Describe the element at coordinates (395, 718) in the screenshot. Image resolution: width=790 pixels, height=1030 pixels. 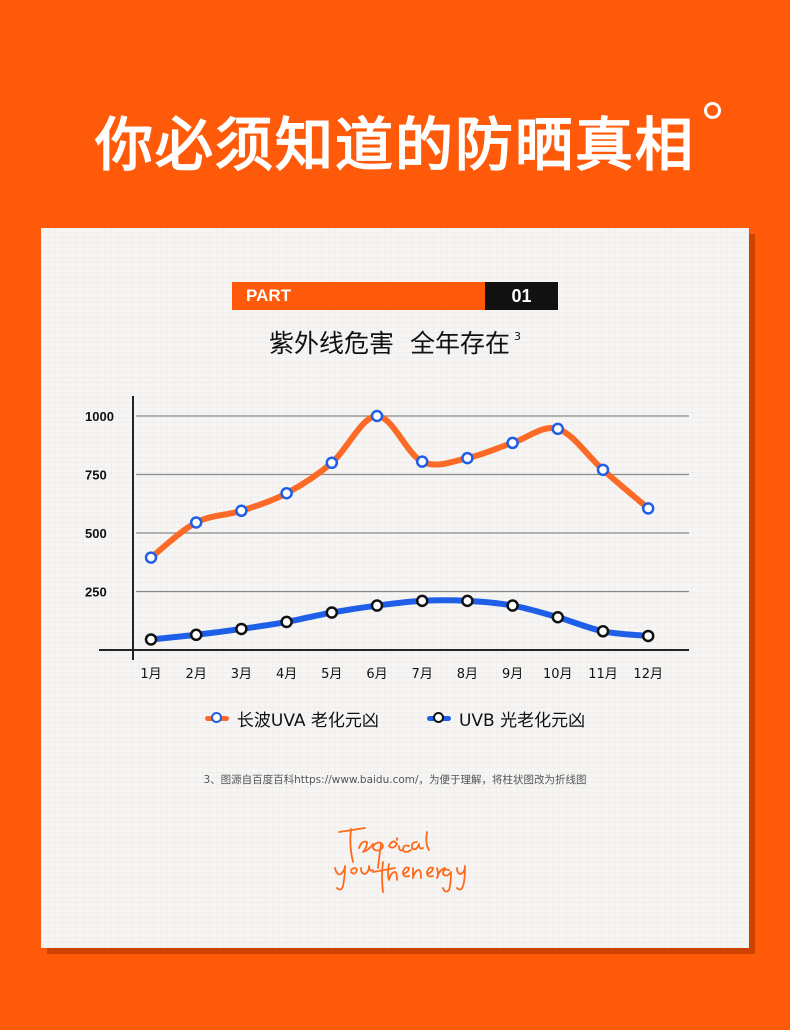
I see `chart-legend: 长波UVA 老化元凶 UVB 光老化元凶` at that location.